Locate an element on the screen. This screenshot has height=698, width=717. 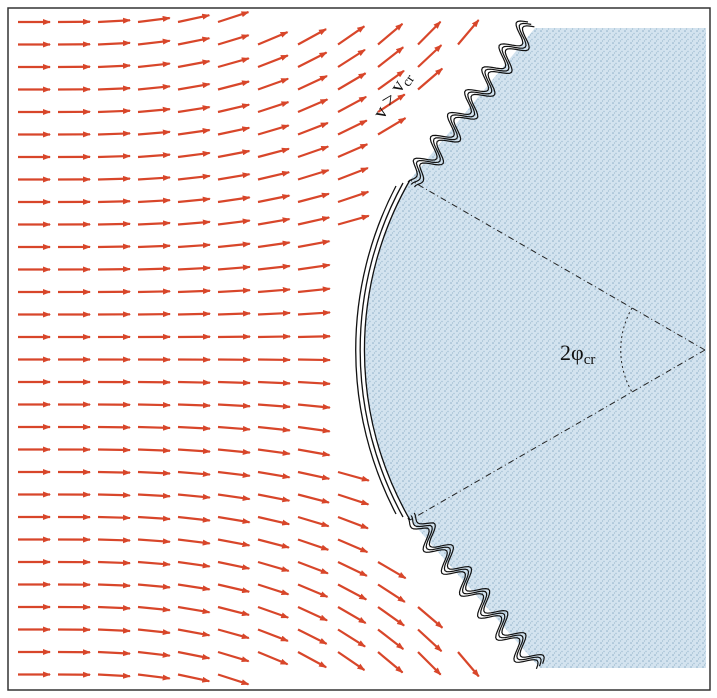
angle-label: 2φcr is located at coordinates (577, 354).